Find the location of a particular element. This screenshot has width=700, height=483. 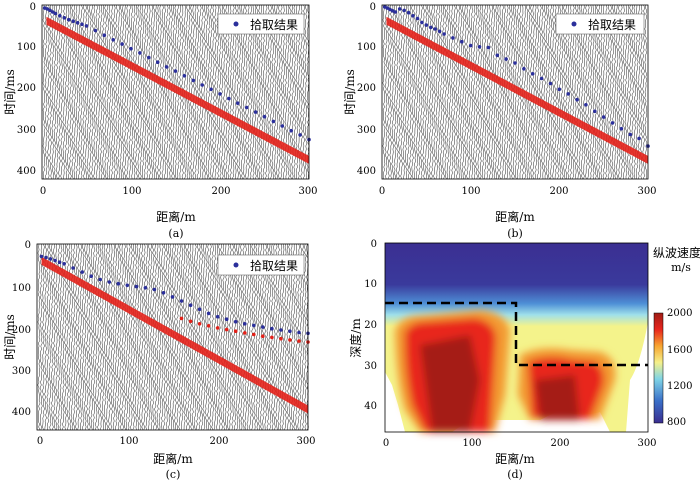

y-ticks-d: 0 10 20 30 40 is located at coordinates (370, 325).